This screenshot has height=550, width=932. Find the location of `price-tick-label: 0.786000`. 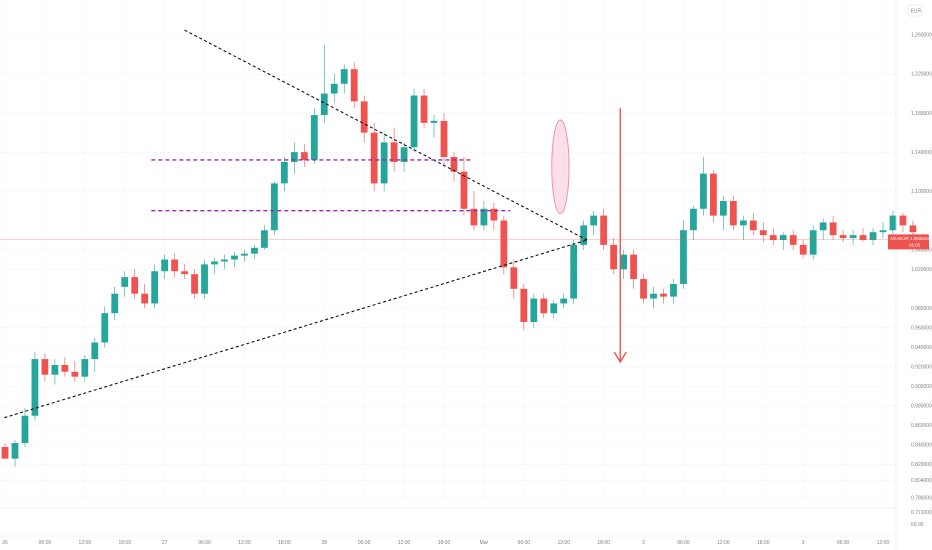

price-tick-label: 0.786000 is located at coordinates (921, 498).